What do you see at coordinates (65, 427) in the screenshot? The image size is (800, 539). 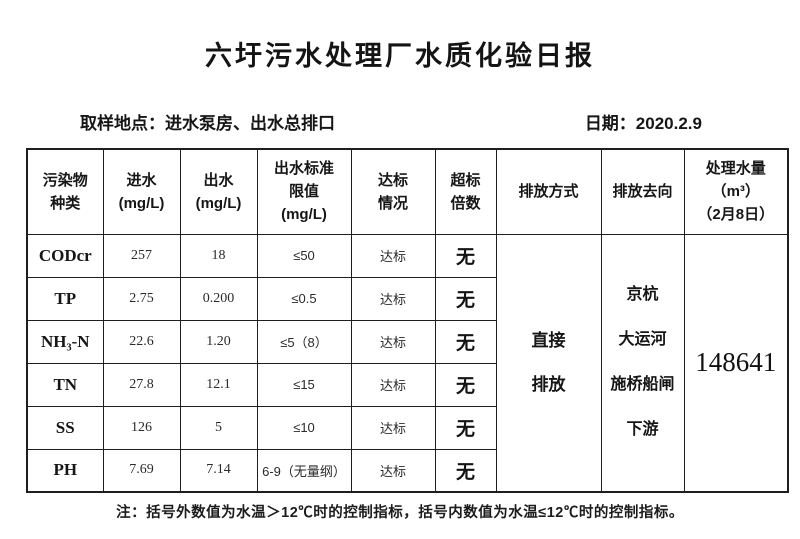 I see `row-label: SS` at bounding box center [65, 427].